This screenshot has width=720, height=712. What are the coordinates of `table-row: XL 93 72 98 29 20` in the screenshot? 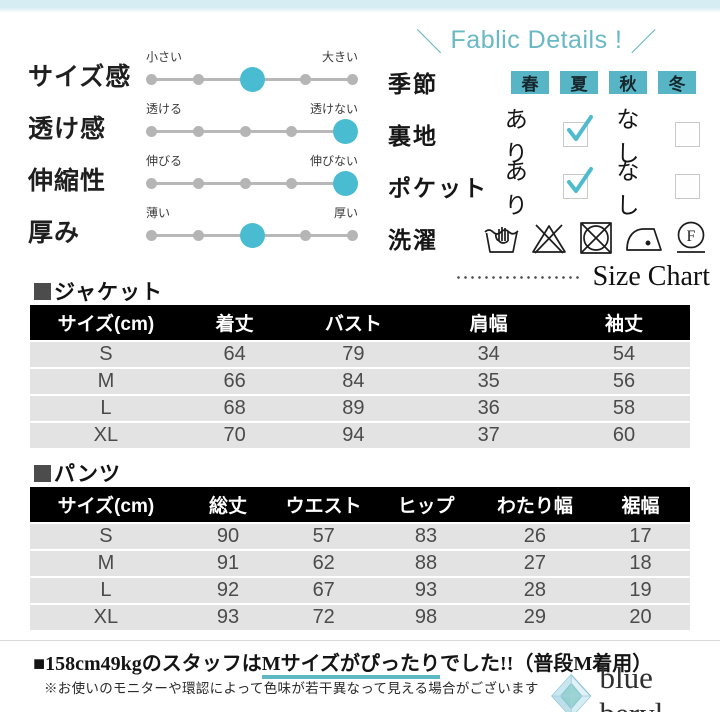 It's located at (360, 617).